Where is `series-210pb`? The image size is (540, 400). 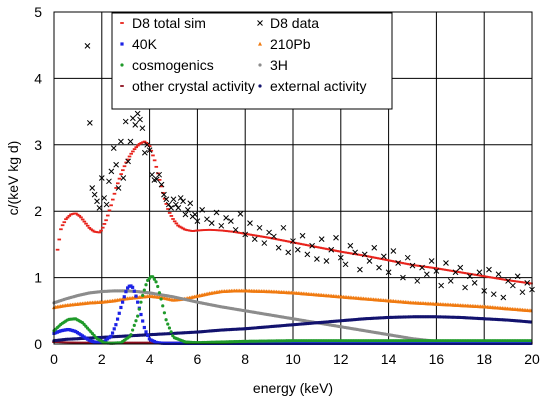 series-210pb is located at coordinates (292, 300).